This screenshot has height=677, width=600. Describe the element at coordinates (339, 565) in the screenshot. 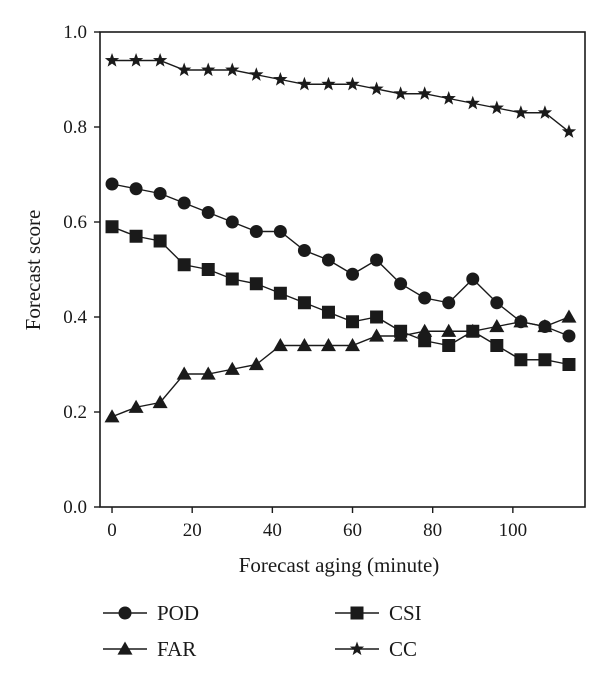

I see `x-axis-title: Forecast aging (minute)` at that location.